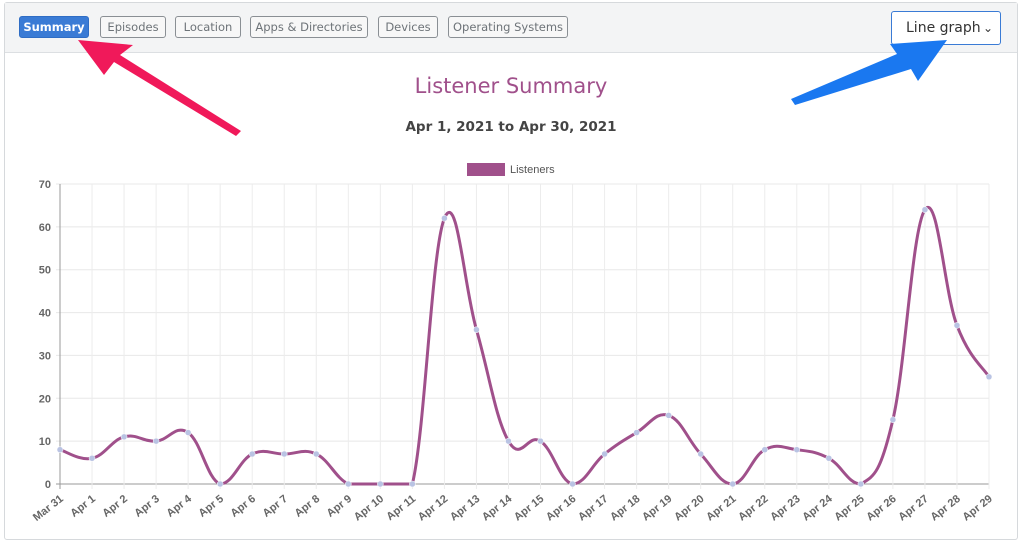  What do you see at coordinates (869, 72) in the screenshot?
I see `blue-annotation-arrow` at bounding box center [869, 72].